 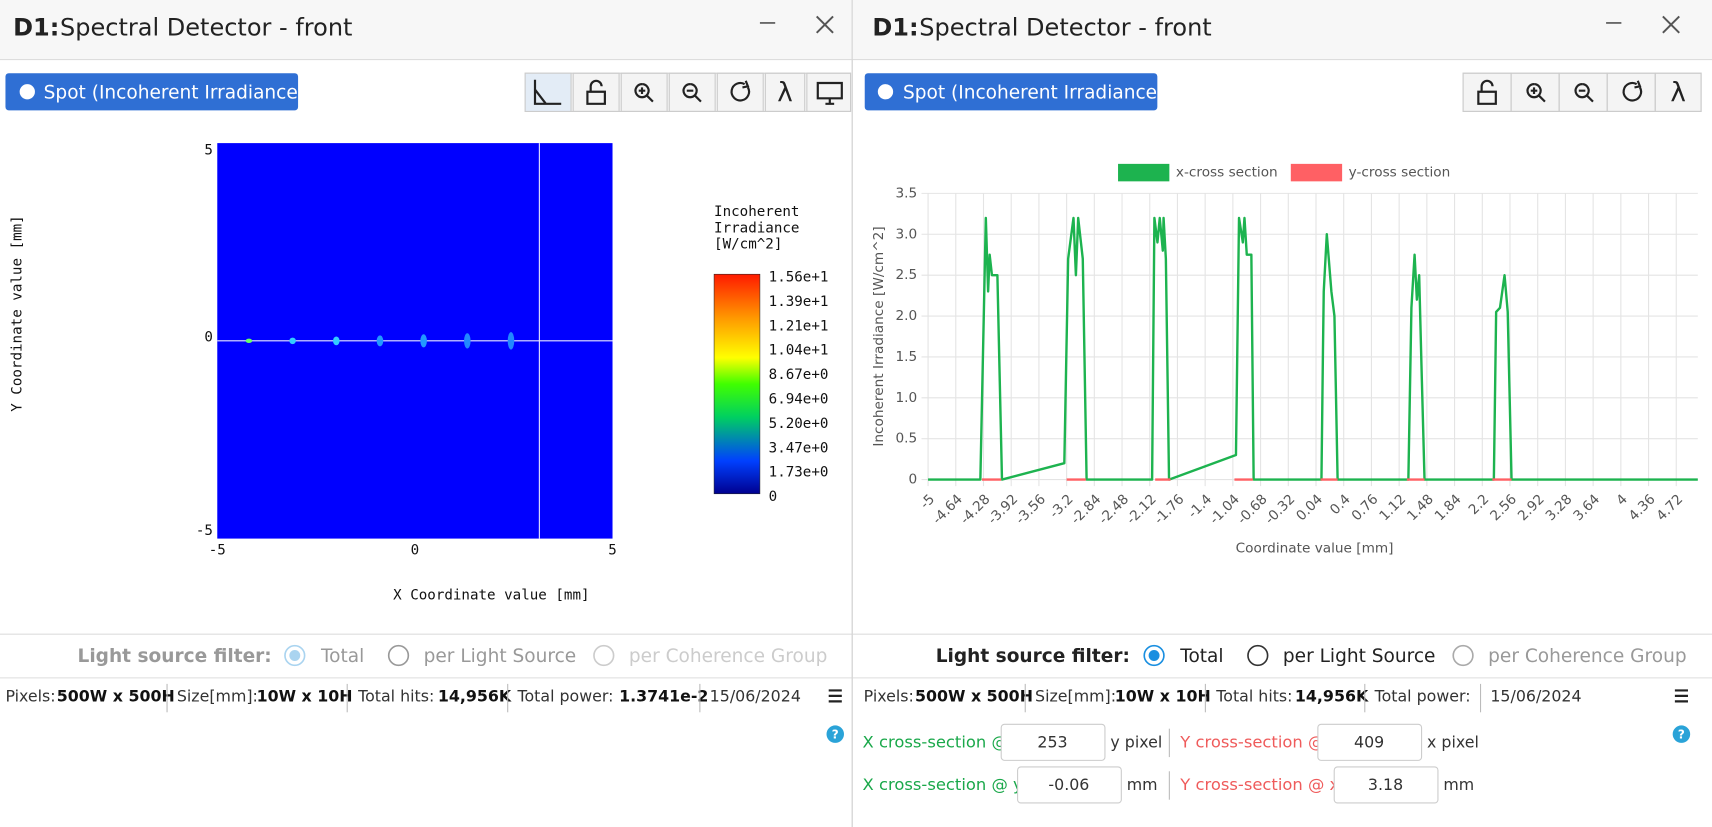 I want to click on status-label: Total hits:, so click(x=1253, y=695).